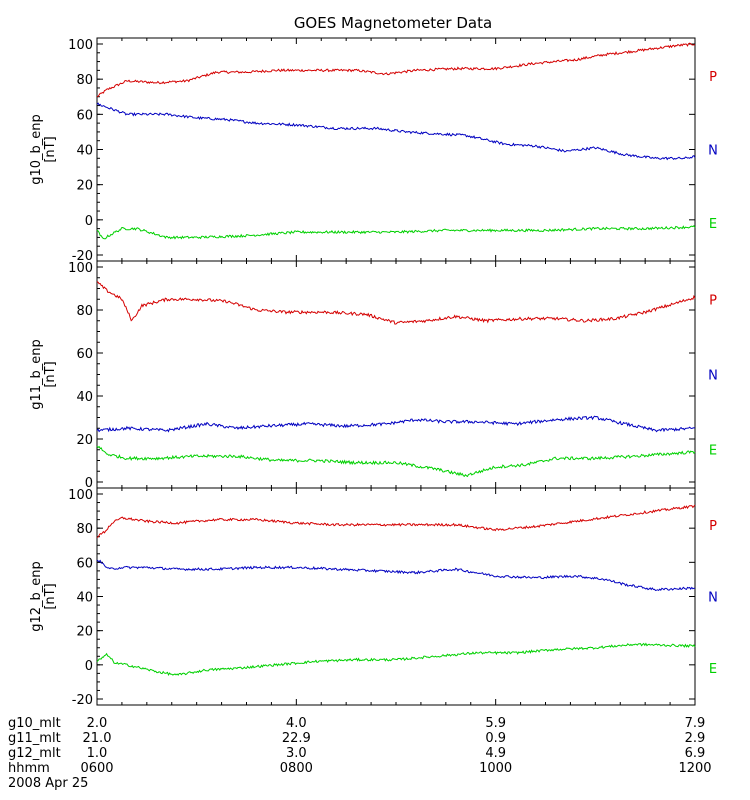 This screenshot has width=750, height=800. I want to click on footer-row-value: 2.9, so click(695, 738).